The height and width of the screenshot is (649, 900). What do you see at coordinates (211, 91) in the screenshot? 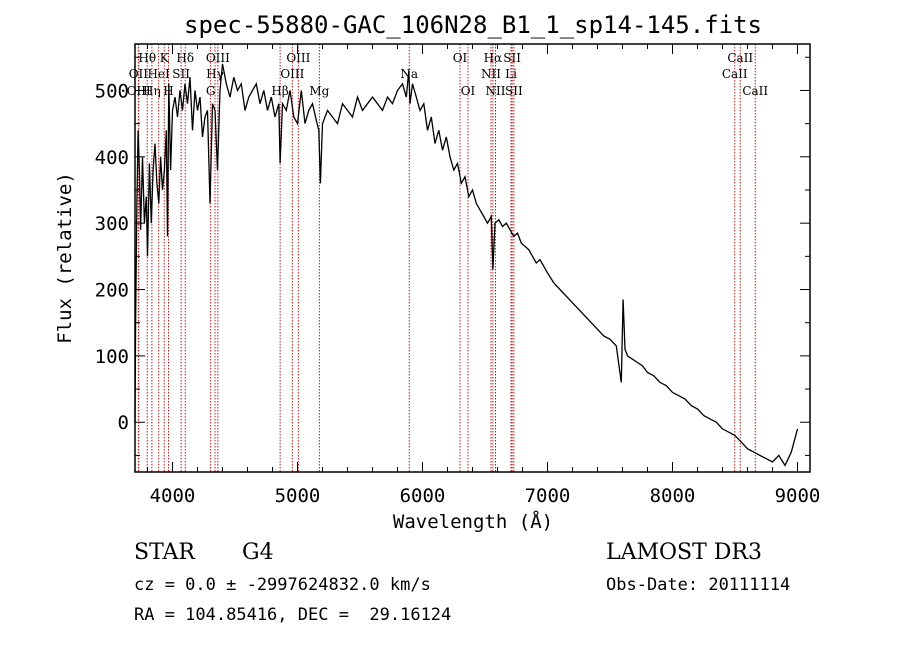
I see `line-label: G` at bounding box center [211, 91].